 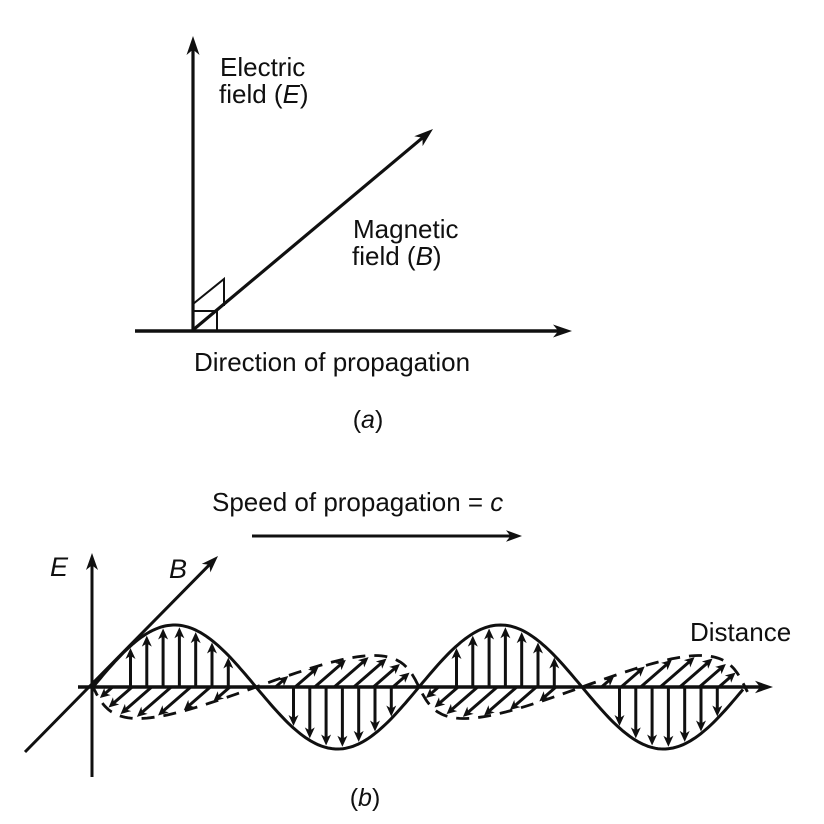 I want to click on e-field-wave-curve, so click(x=418, y=687).